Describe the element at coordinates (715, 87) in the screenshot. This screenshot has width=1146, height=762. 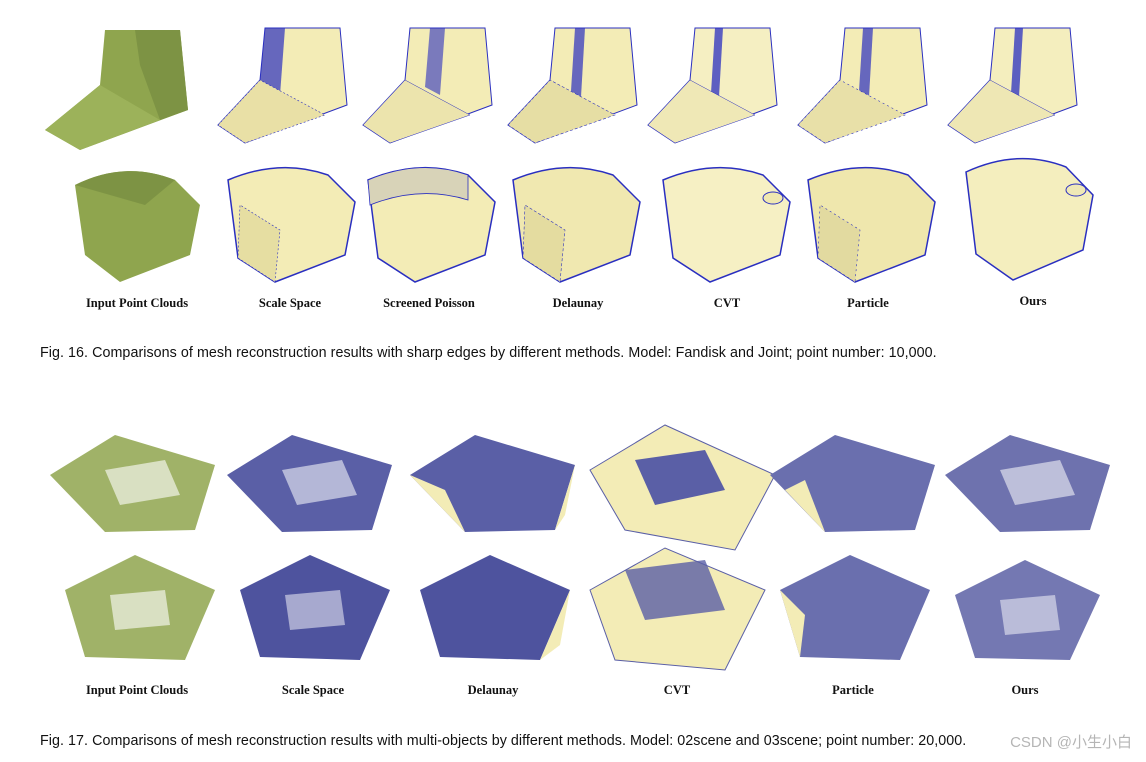
I see `fandisk-cvt` at that location.